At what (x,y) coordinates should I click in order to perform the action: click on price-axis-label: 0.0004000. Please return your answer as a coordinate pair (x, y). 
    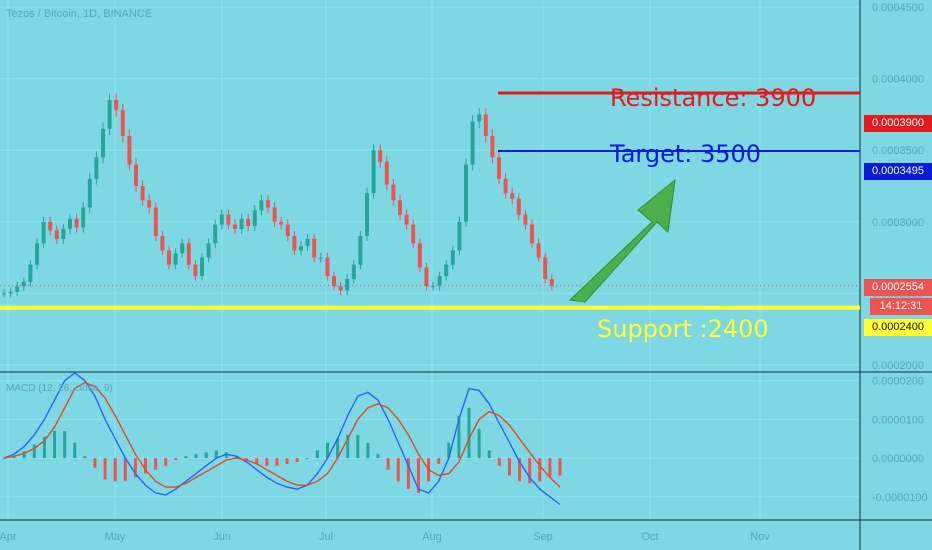
    Looking at the image, I should click on (898, 80).